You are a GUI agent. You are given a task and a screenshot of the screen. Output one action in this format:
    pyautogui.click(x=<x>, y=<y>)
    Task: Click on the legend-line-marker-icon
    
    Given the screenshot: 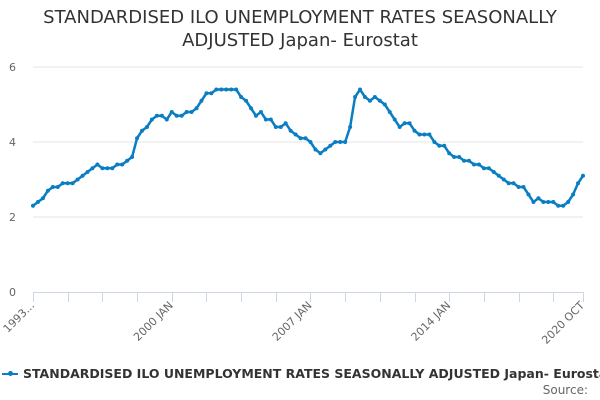 What is the action you would take?
    pyautogui.click(x=10, y=373)
    